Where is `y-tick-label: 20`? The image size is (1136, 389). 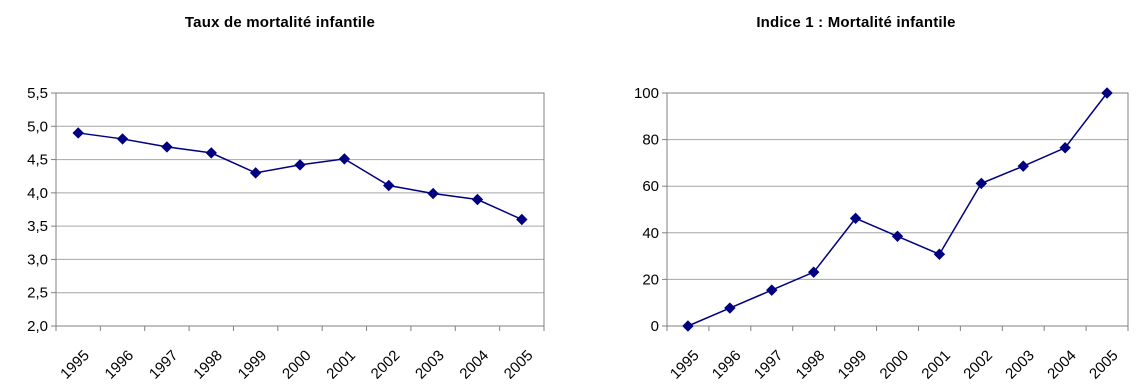
y-tick-label: 20 is located at coordinates (650, 279).